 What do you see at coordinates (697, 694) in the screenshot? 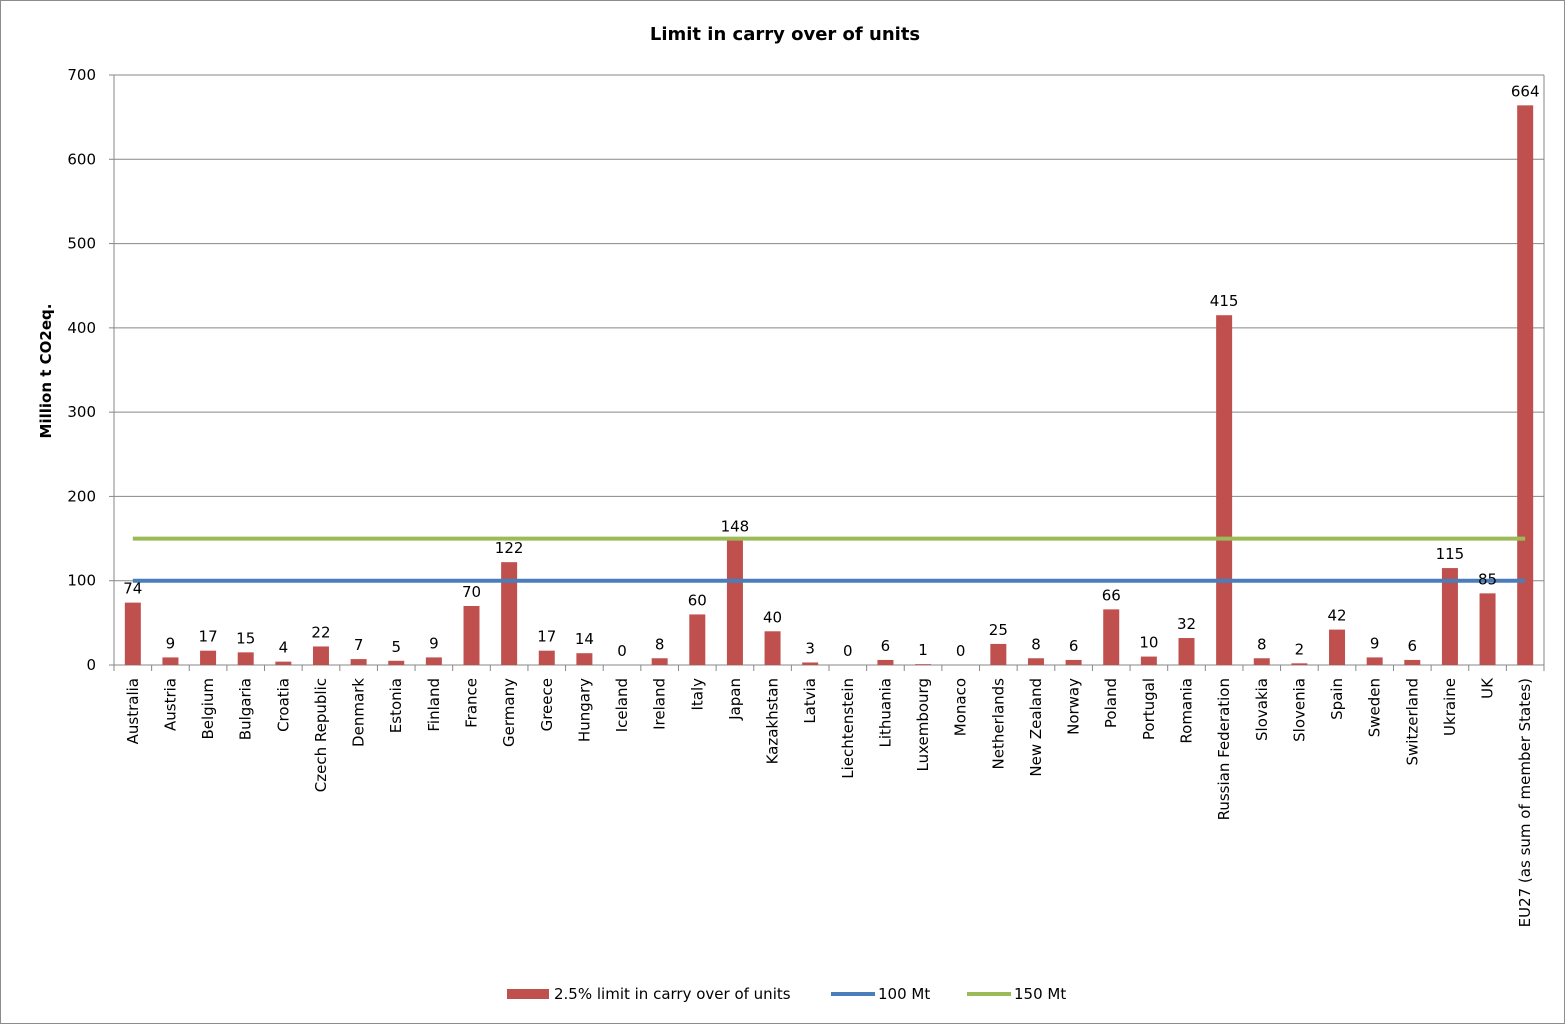
I see `x-tick-label: Italy` at bounding box center [697, 694].